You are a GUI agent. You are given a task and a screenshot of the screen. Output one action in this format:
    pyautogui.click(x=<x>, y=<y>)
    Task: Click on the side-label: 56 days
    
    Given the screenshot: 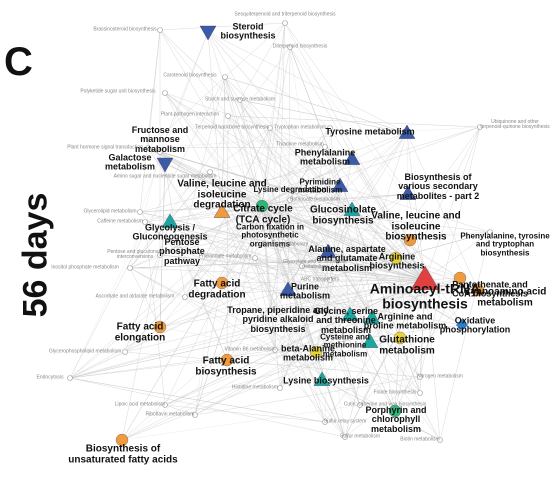 What is the action you would take?
    pyautogui.click(x=35, y=255)
    